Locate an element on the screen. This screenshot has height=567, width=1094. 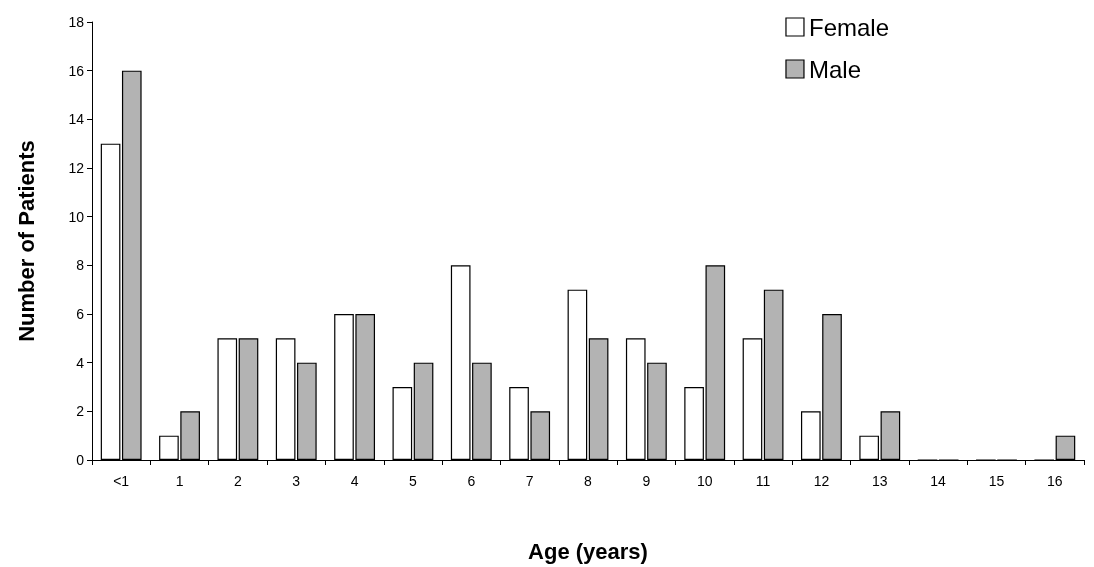
y-tick-label: 0 is located at coordinates (80, 460).